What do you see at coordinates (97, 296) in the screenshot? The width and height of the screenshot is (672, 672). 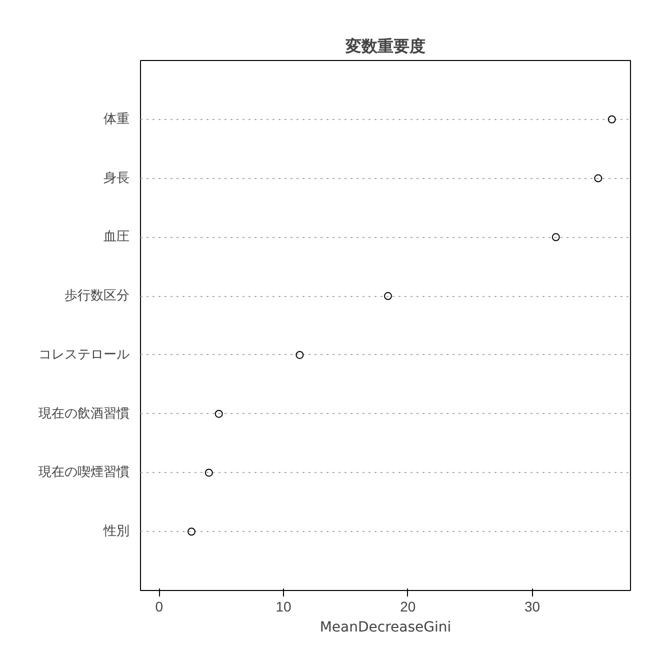 I see `y-tick-label: 歩行数区分` at bounding box center [97, 296].